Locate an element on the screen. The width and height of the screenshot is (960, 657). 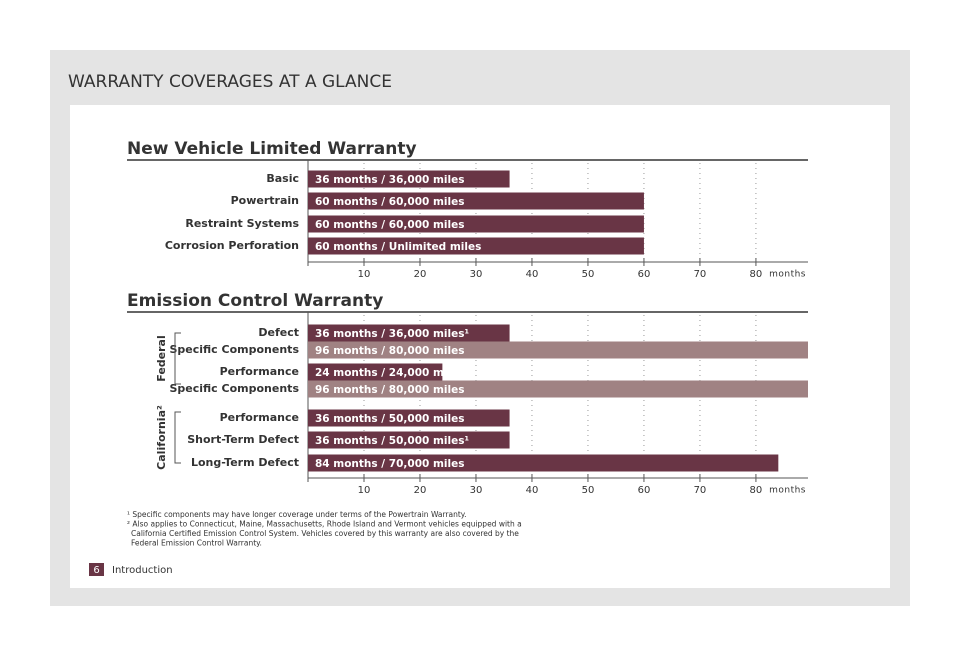
bar-label: 36 months / 36,000 miles is located at coordinates (389, 180).